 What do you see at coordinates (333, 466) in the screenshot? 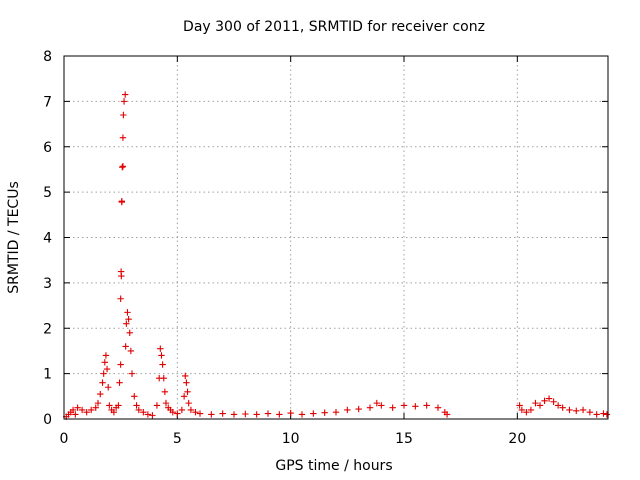
I see `x-axis-label: GPS time / hours` at bounding box center [333, 466].